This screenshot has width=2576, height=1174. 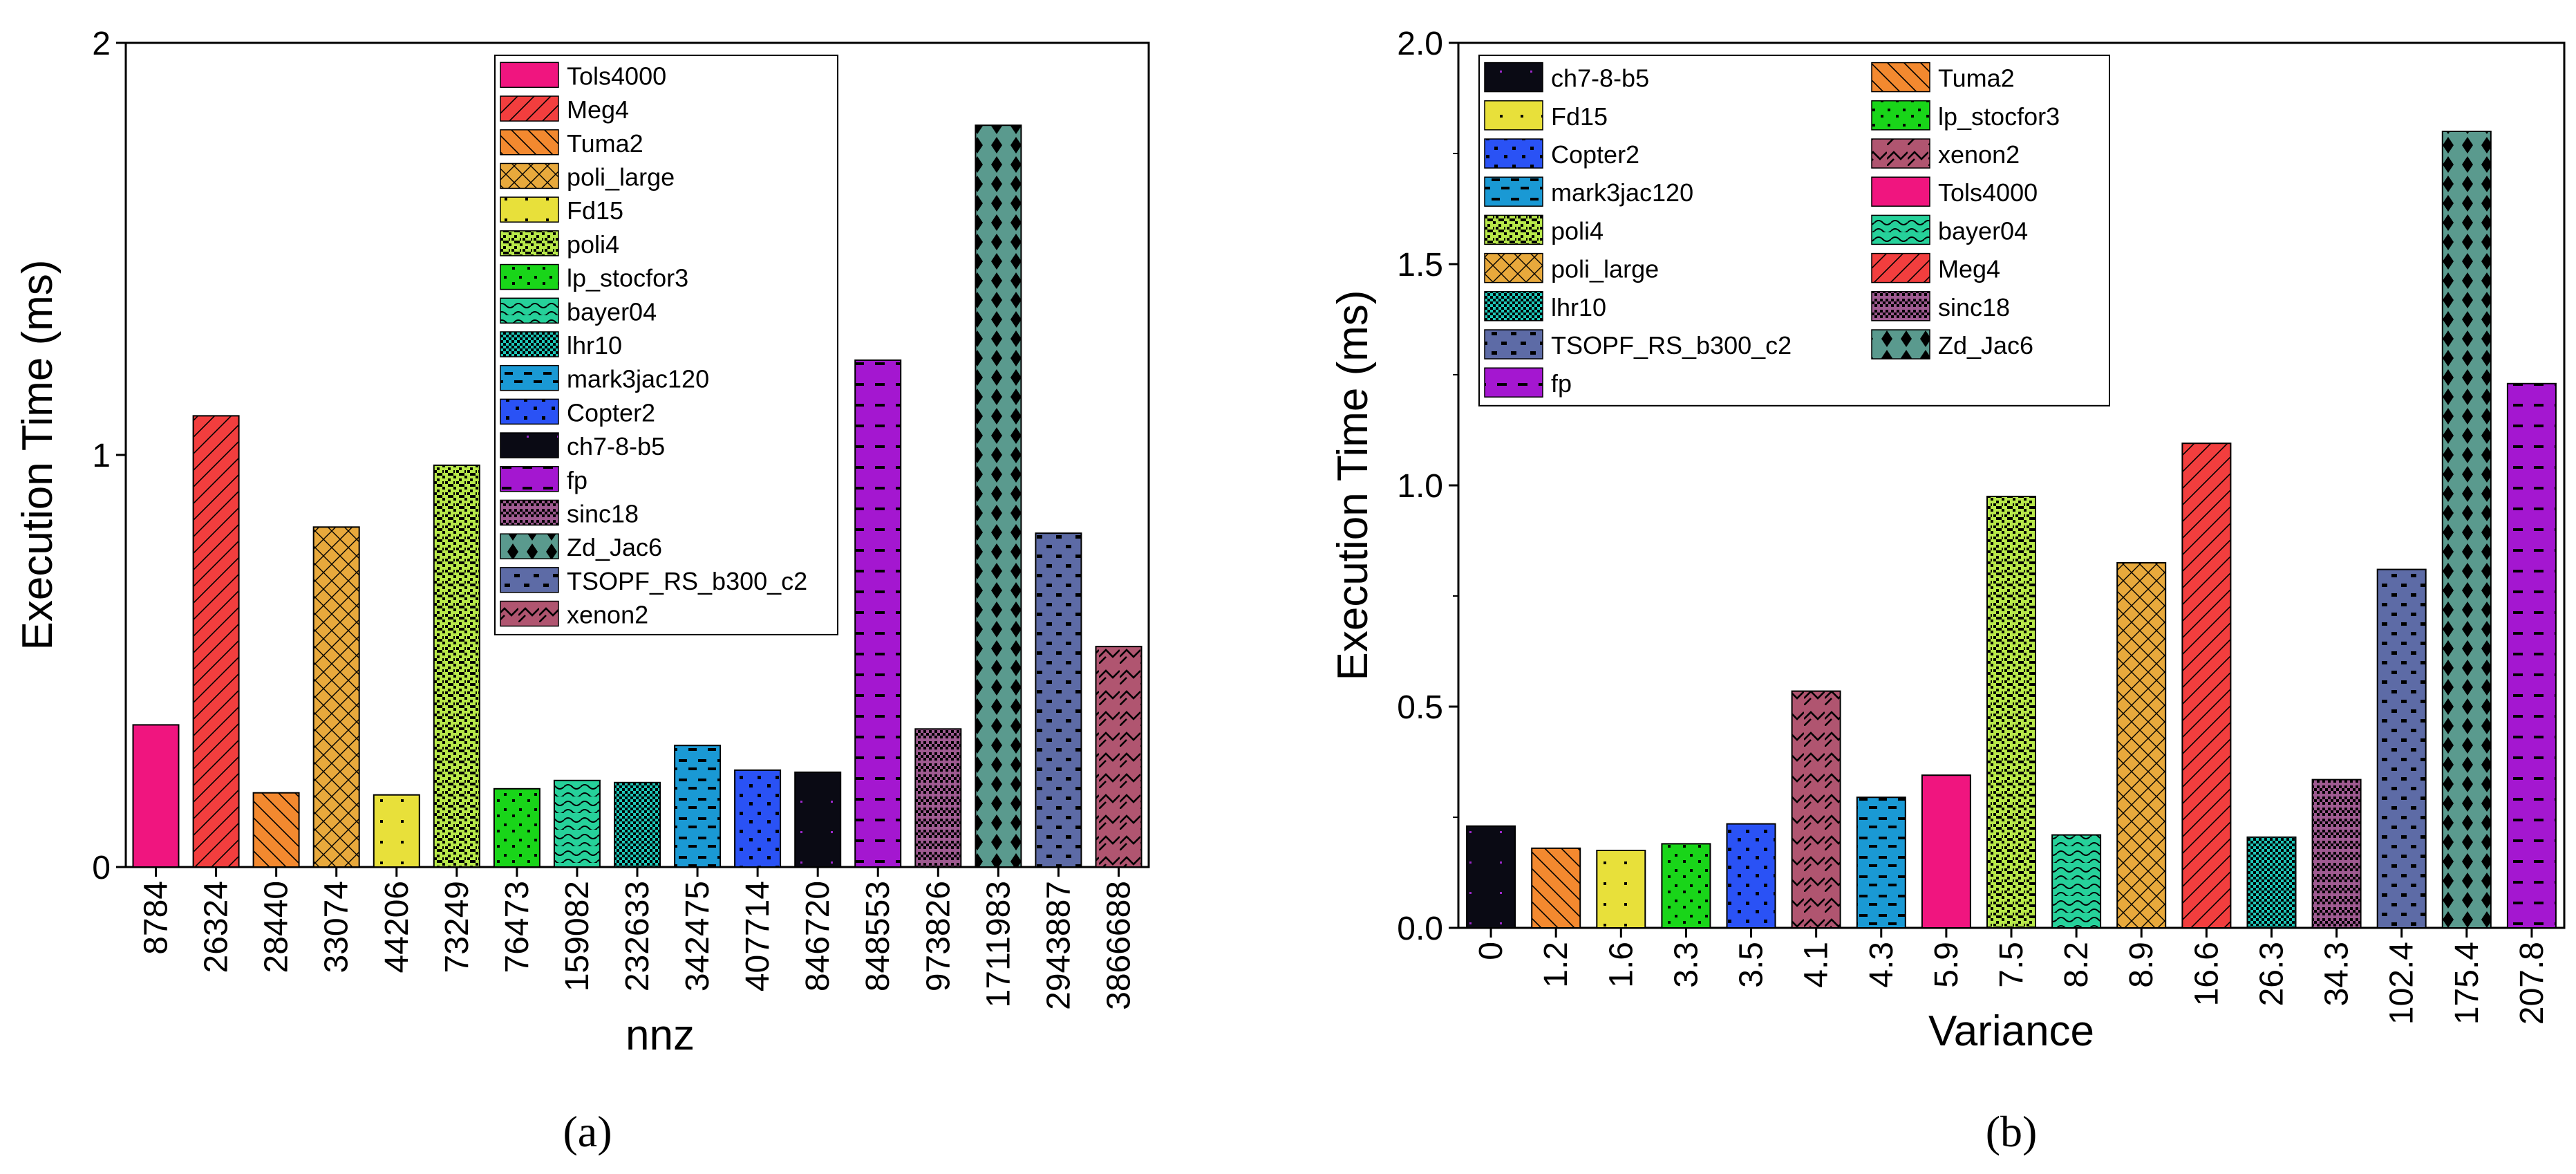 I want to click on legend-label-mark3jac120: mark3jac120, so click(x=638, y=379).